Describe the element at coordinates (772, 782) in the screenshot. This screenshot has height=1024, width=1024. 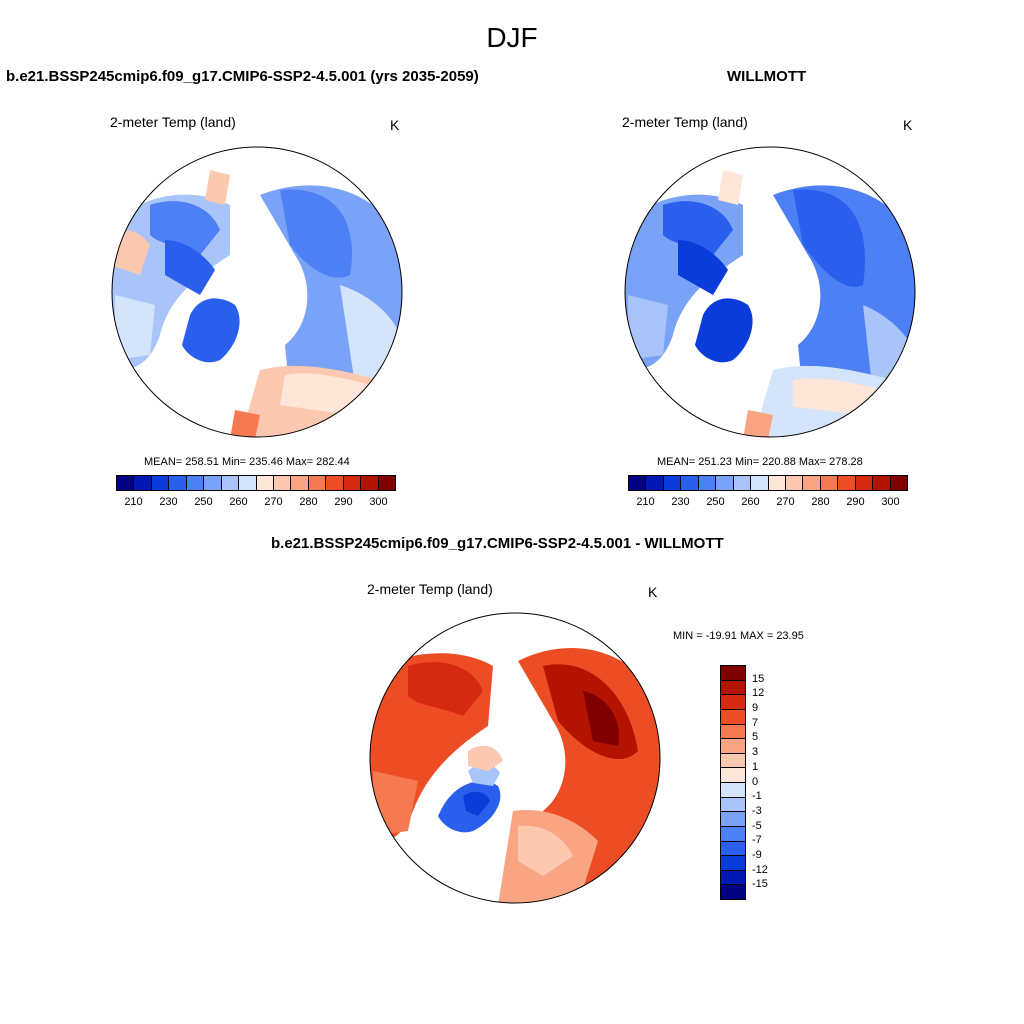
I see `diff-colorbar-labels: 15 12 9 7 5 3 1 0 -1 -3 -5 -7 -9 -12 -15` at that location.